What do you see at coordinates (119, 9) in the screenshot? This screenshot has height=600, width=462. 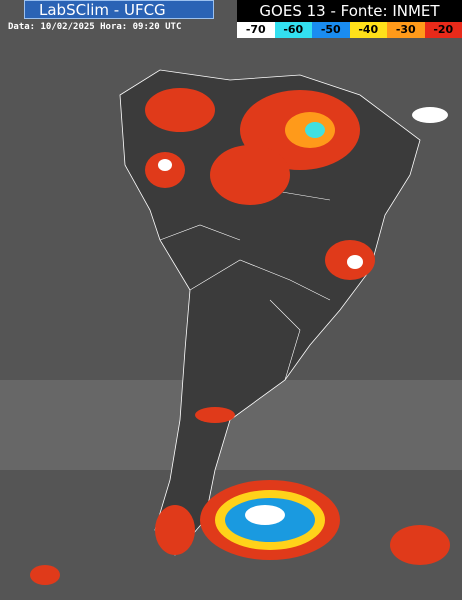 I see `logo: LabSClim - UFCG` at bounding box center [119, 9].